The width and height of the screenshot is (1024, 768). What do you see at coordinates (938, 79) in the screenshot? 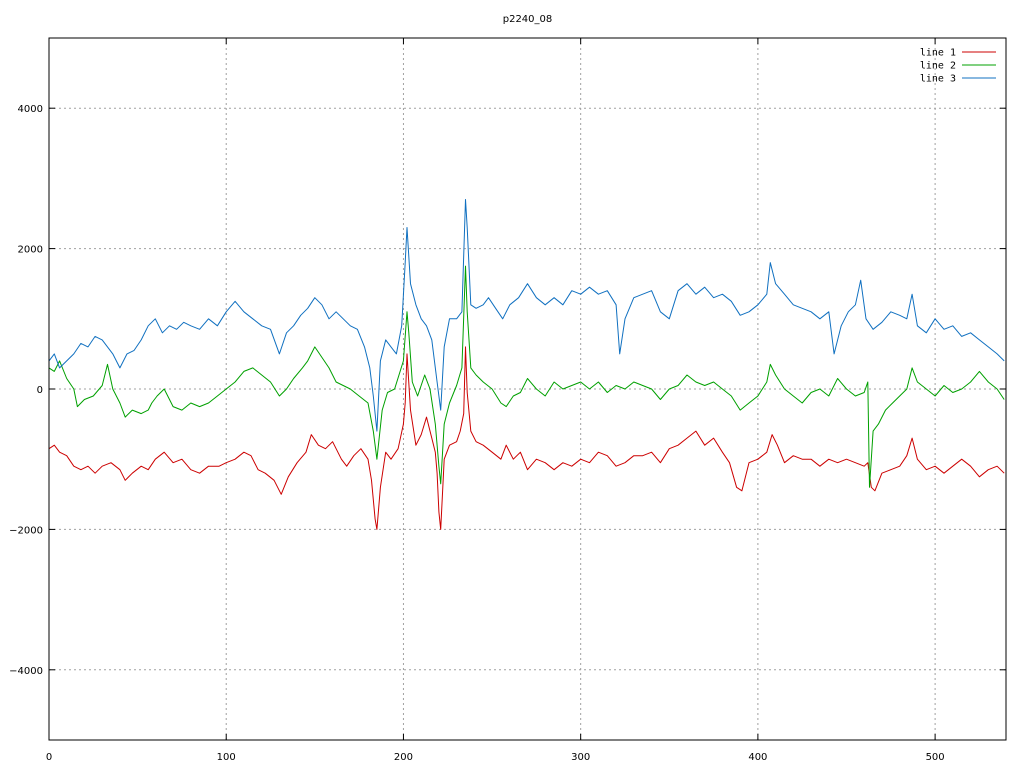
I see `legend-label-3: line 3` at bounding box center [938, 79].